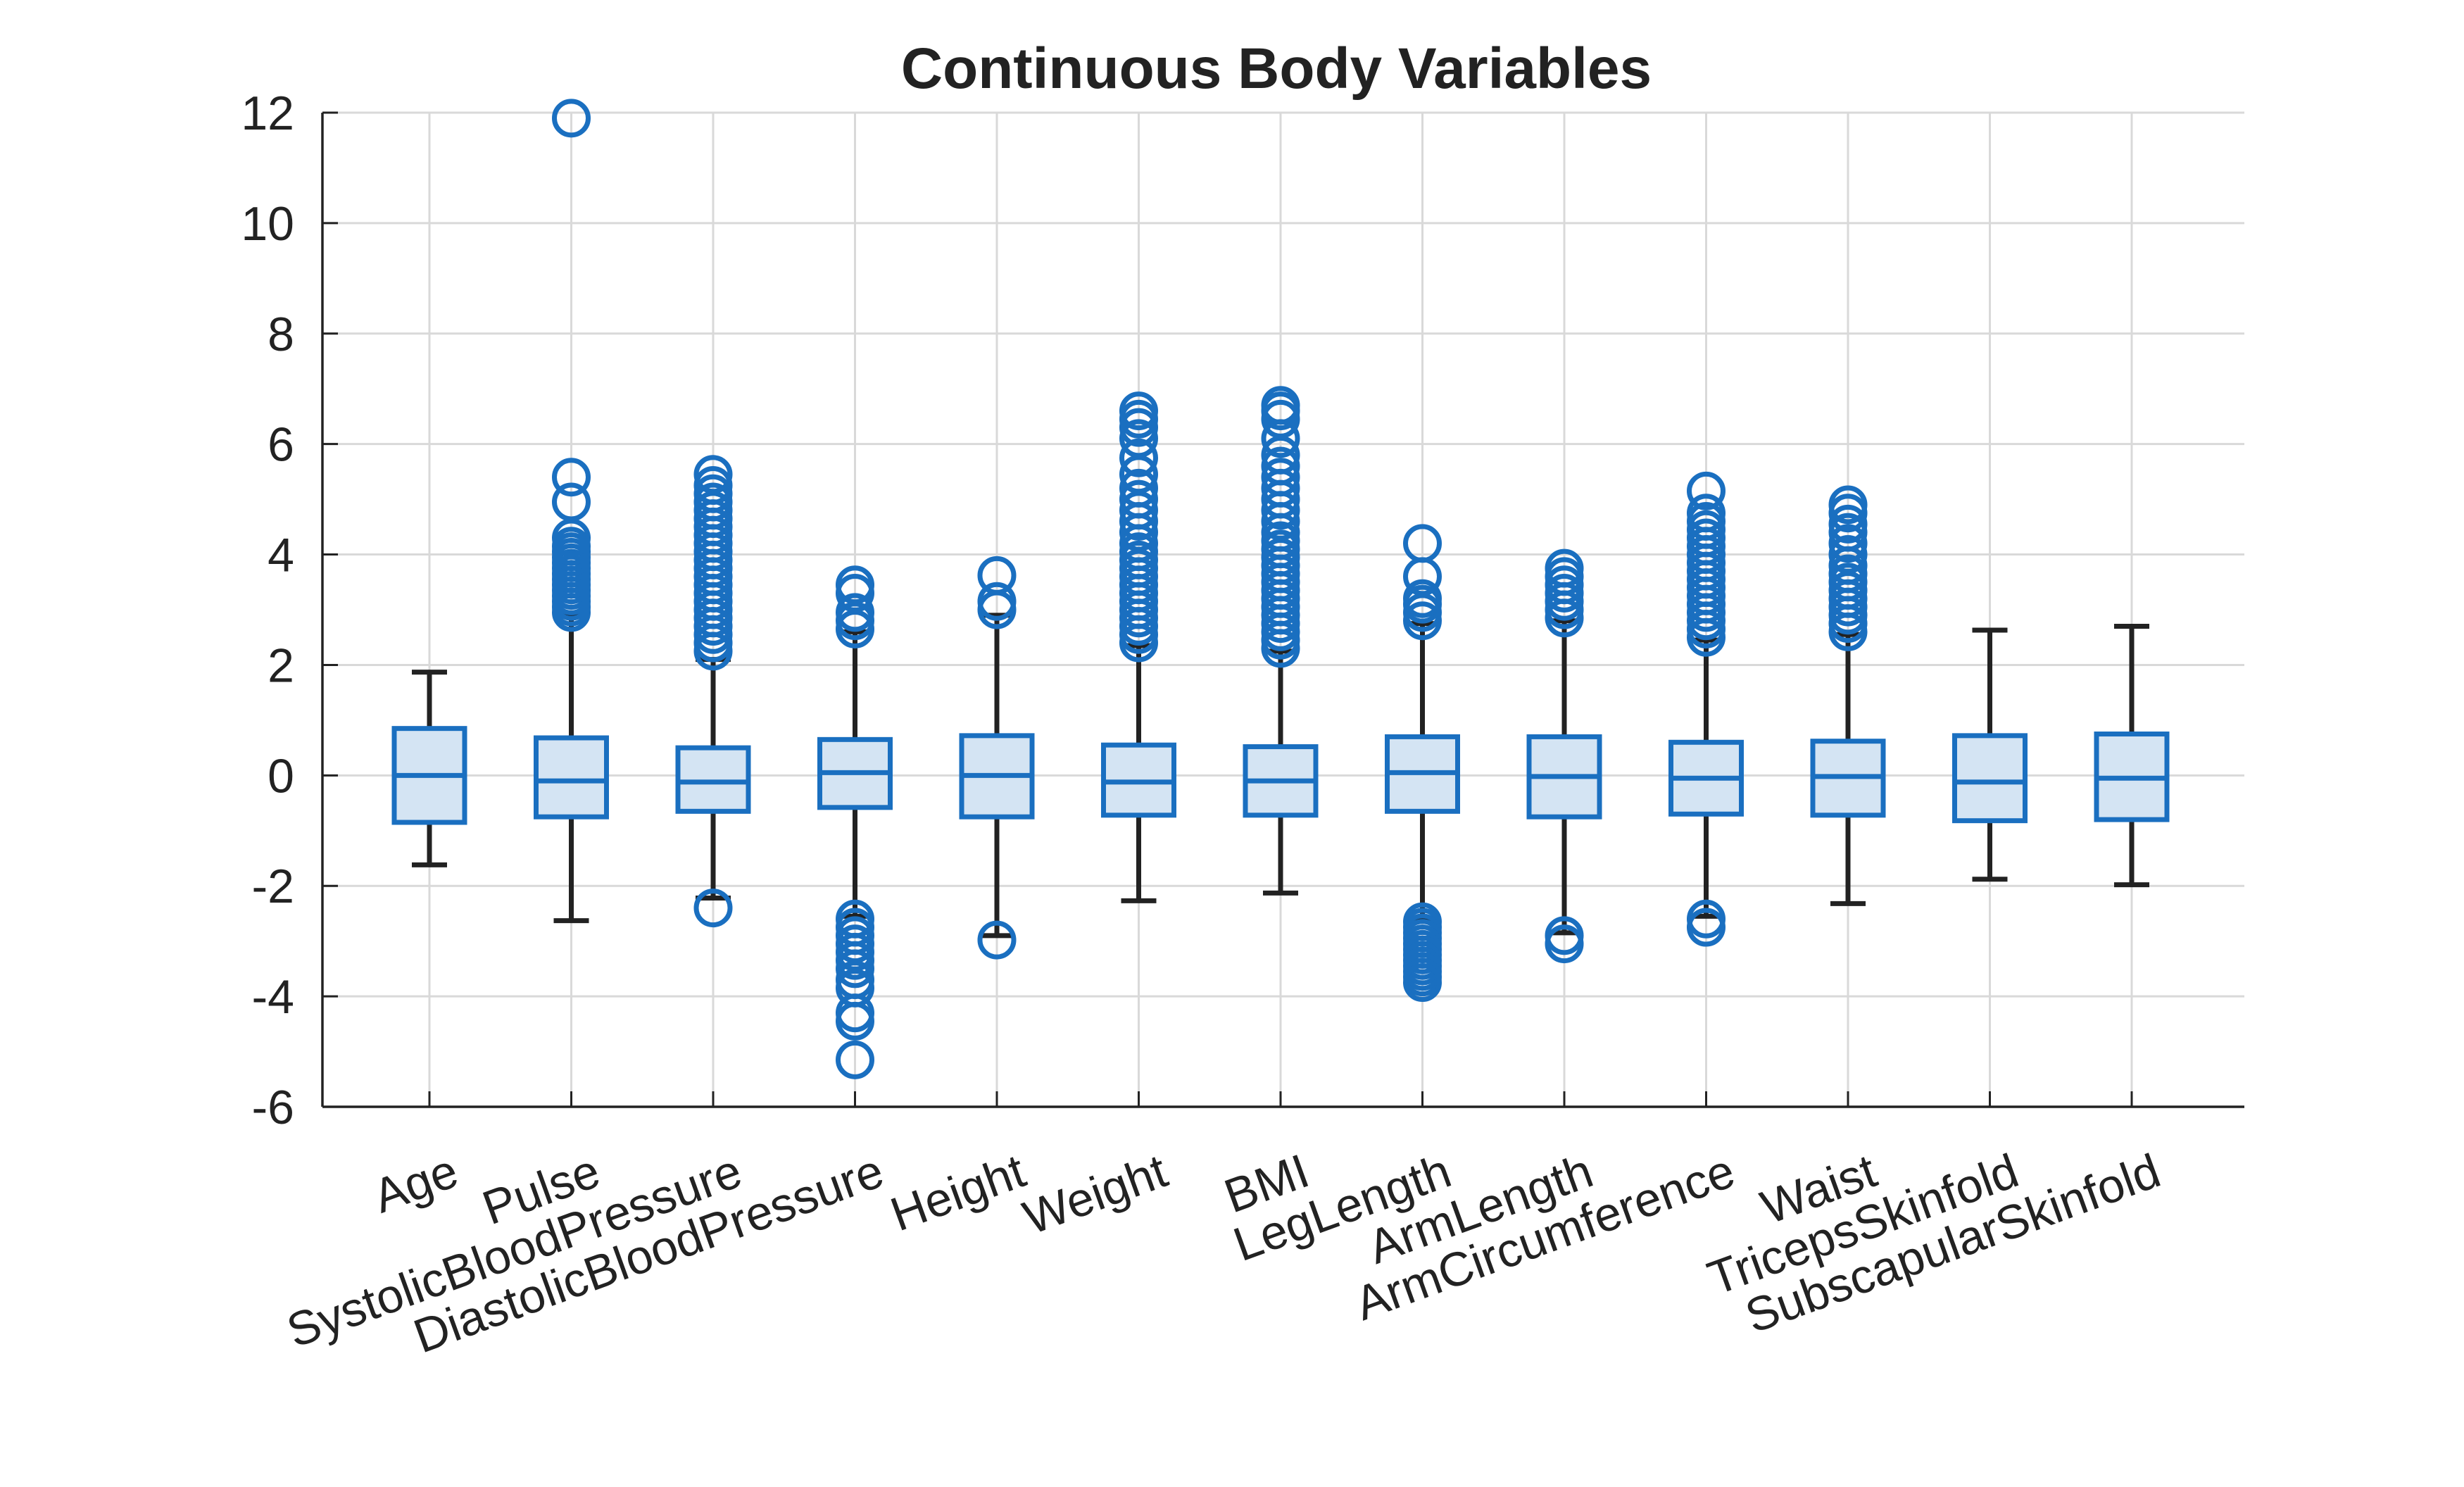 This screenshot has height=1487, width=2464. What do you see at coordinates (1095, 1194) in the screenshot?
I see `x-tick-label: Weight` at bounding box center [1095, 1194].